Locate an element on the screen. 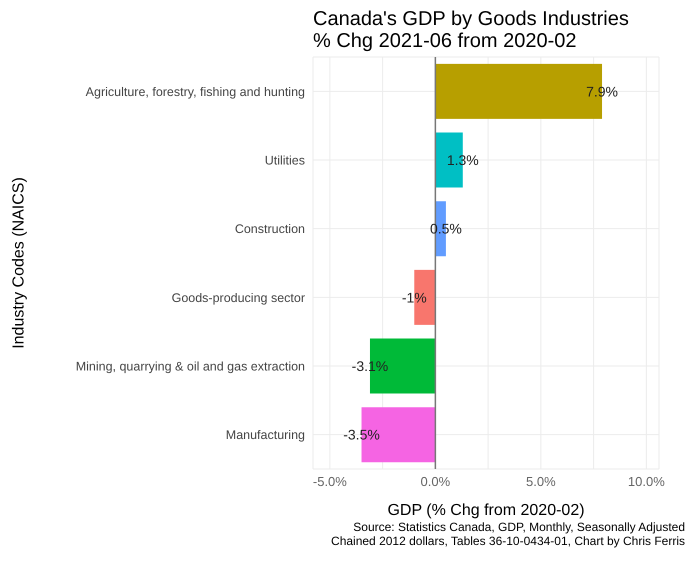 The height and width of the screenshot is (584, 697). x-tick-label: 0.0% is located at coordinates (435, 482).